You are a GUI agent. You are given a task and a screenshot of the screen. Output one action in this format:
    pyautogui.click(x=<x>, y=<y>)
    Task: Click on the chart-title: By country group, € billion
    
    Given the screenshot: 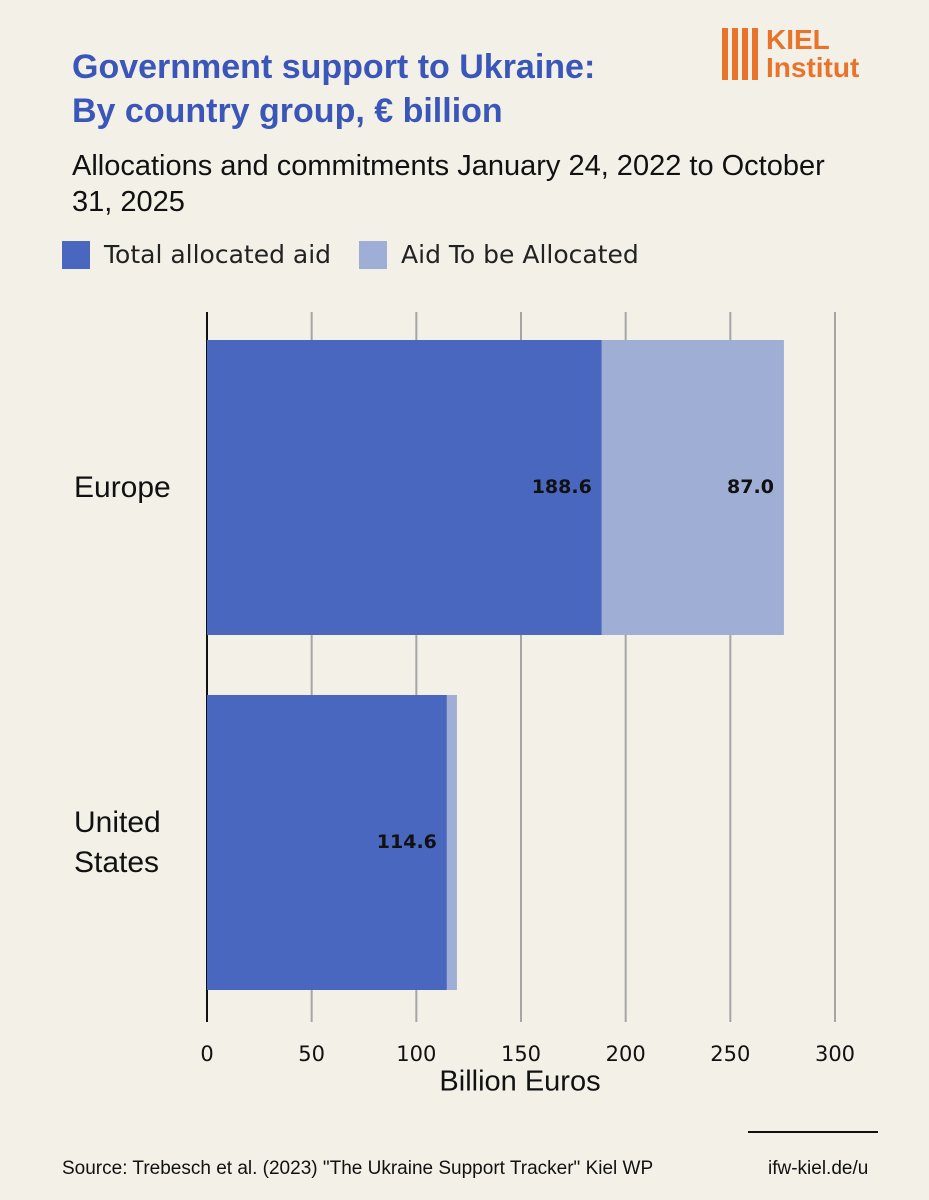 What is the action you would take?
    pyautogui.click(x=287, y=111)
    